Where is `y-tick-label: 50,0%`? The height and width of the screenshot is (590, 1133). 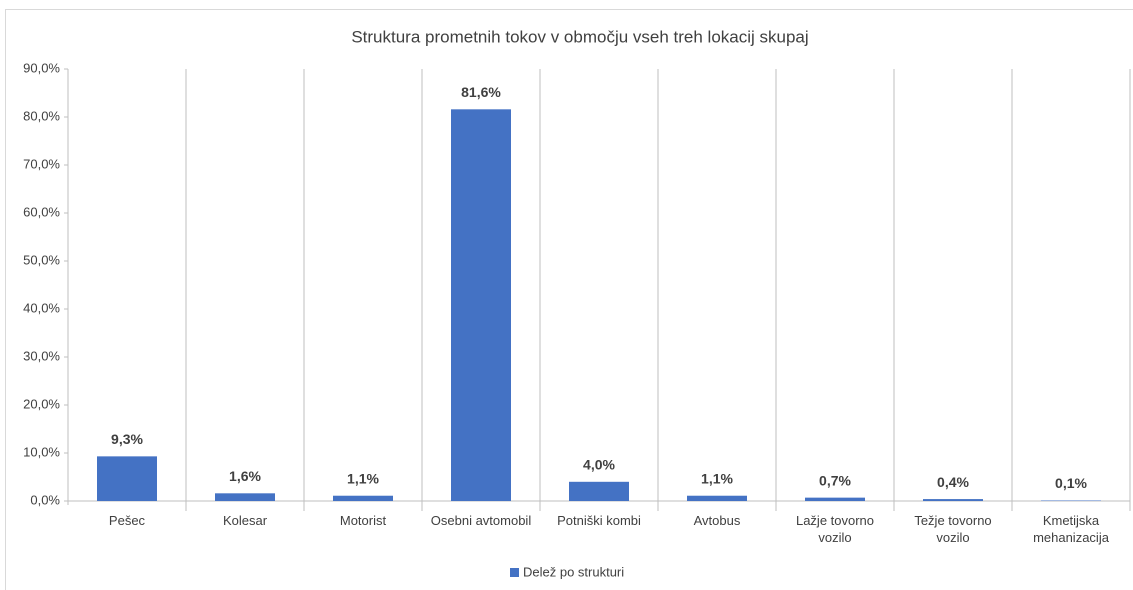
y-tick-label: 50,0% is located at coordinates (41, 259).